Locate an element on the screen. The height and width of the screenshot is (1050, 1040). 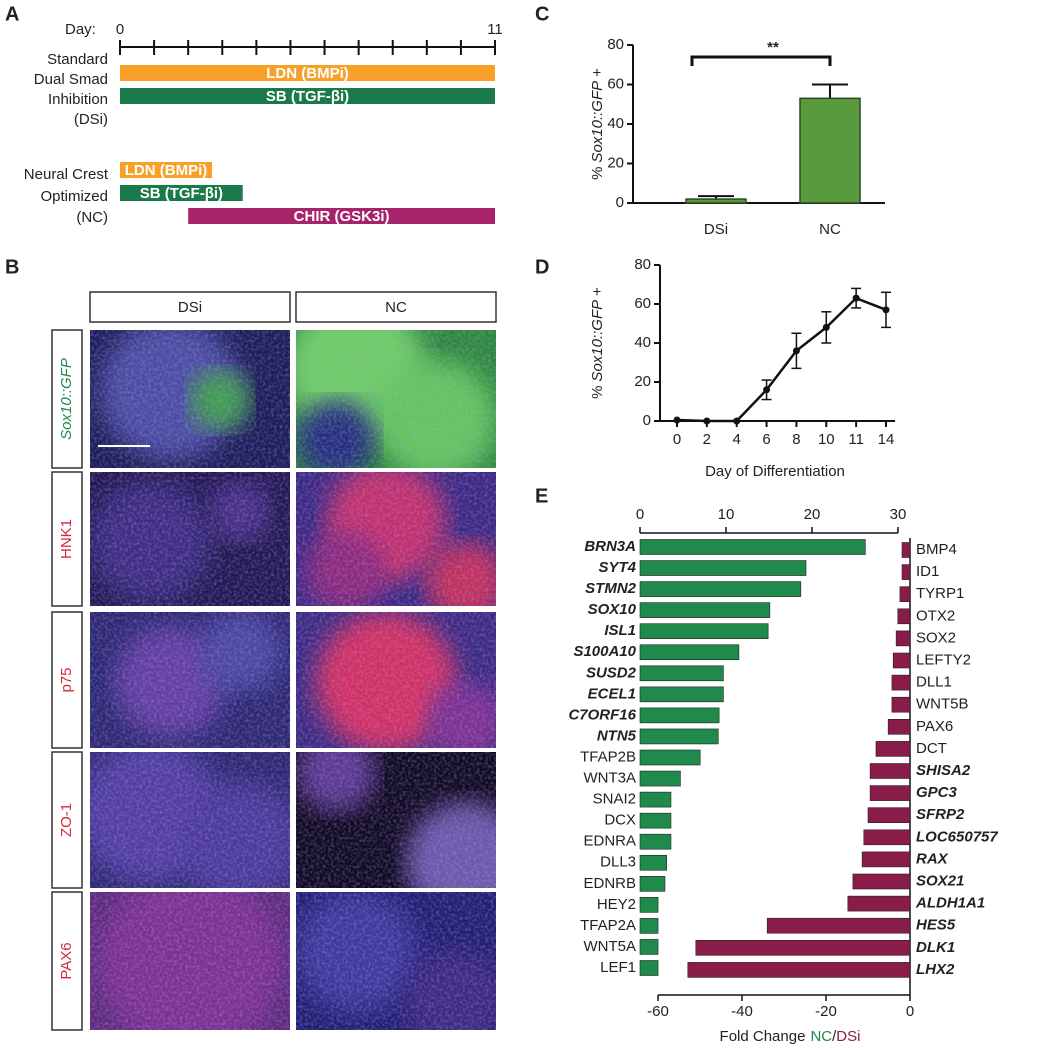
group-label: (DSi) is located at coordinates (91, 119).